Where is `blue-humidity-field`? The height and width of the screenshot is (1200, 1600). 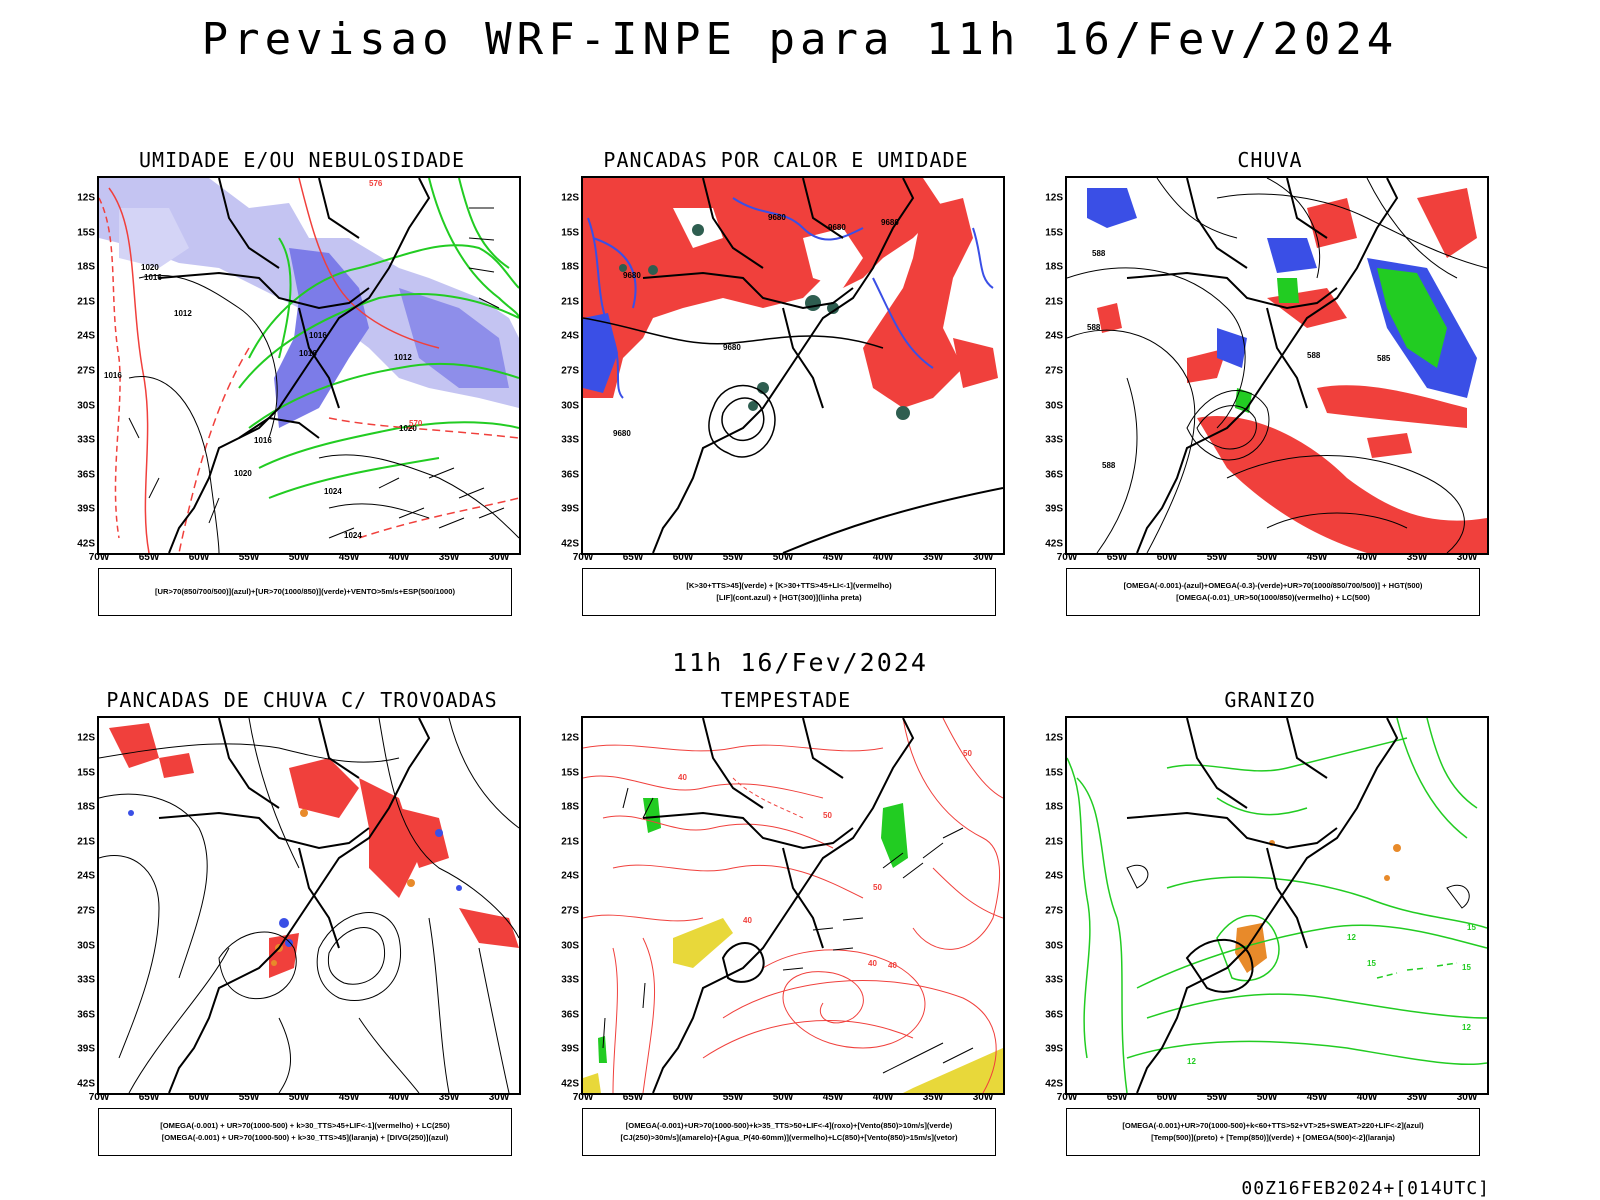
blue-humidity-field is located at coordinates (309, 303).